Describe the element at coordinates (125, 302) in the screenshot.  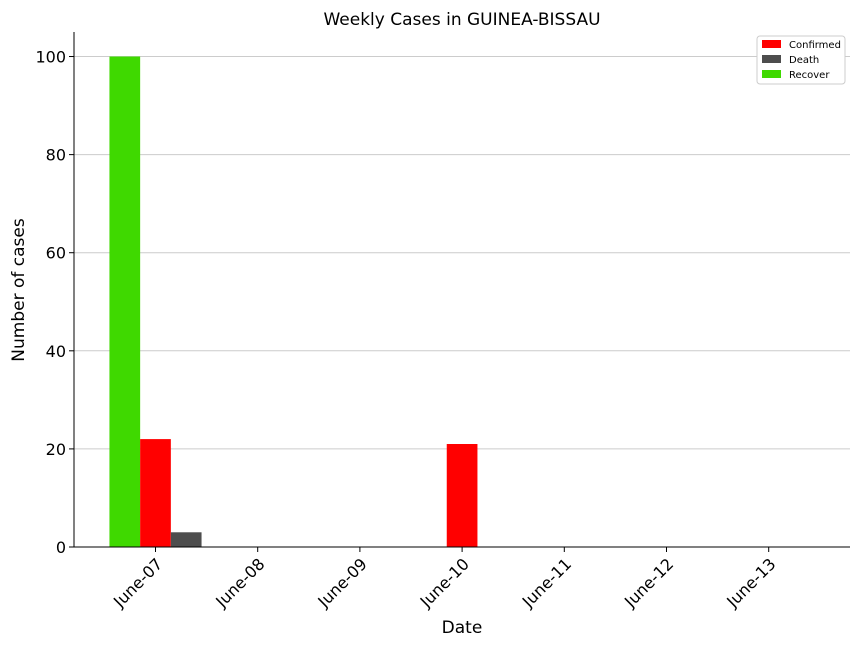
I see `bar-recover` at that location.